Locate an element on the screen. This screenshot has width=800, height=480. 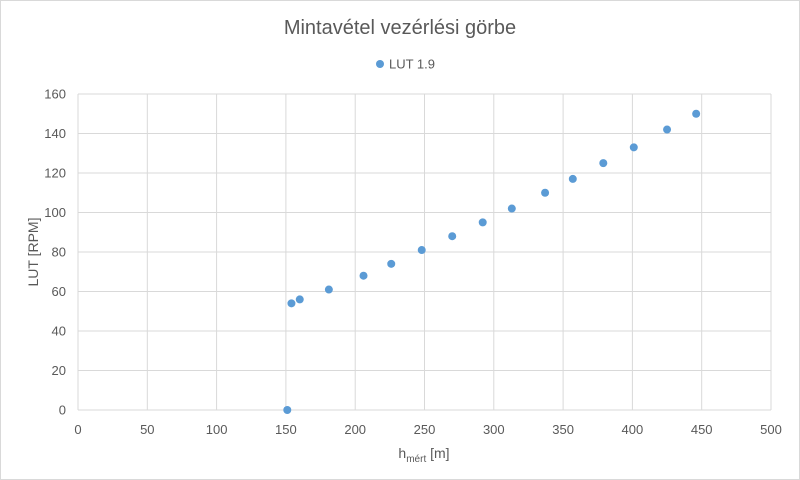
chart-title: Mintavétel vezérlési görbe is located at coordinates (400, 28).